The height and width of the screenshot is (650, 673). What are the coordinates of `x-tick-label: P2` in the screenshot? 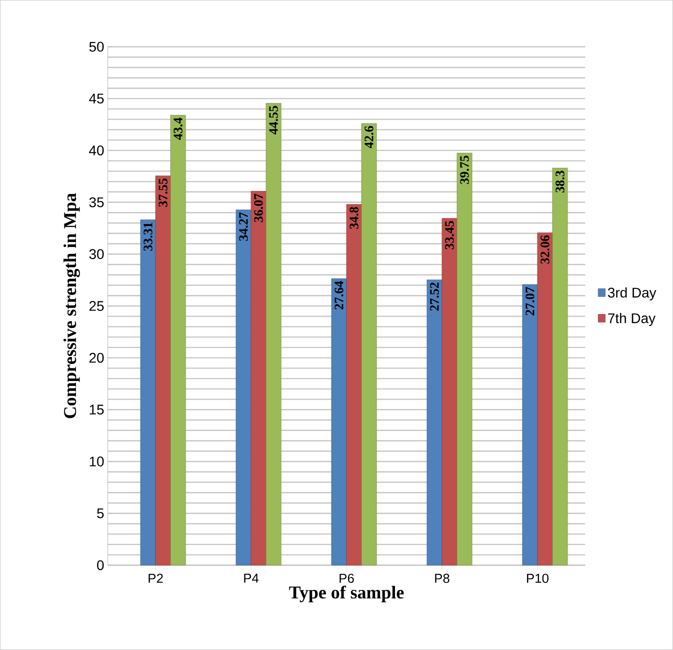 It's located at (155, 578).